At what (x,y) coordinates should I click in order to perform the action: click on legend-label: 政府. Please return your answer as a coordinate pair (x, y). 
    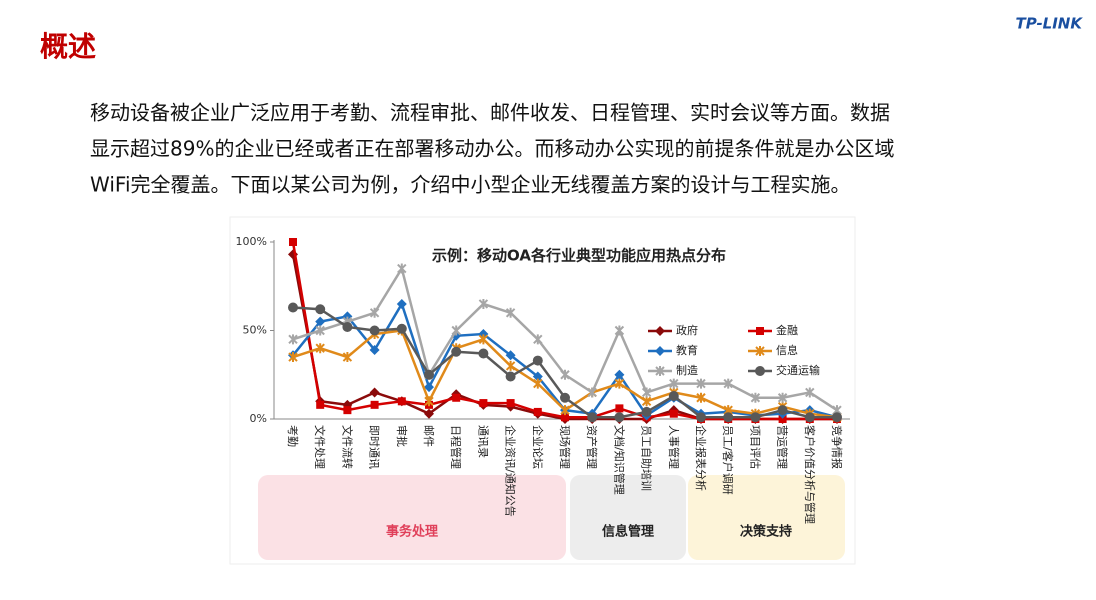
    Looking at the image, I should click on (687, 330).